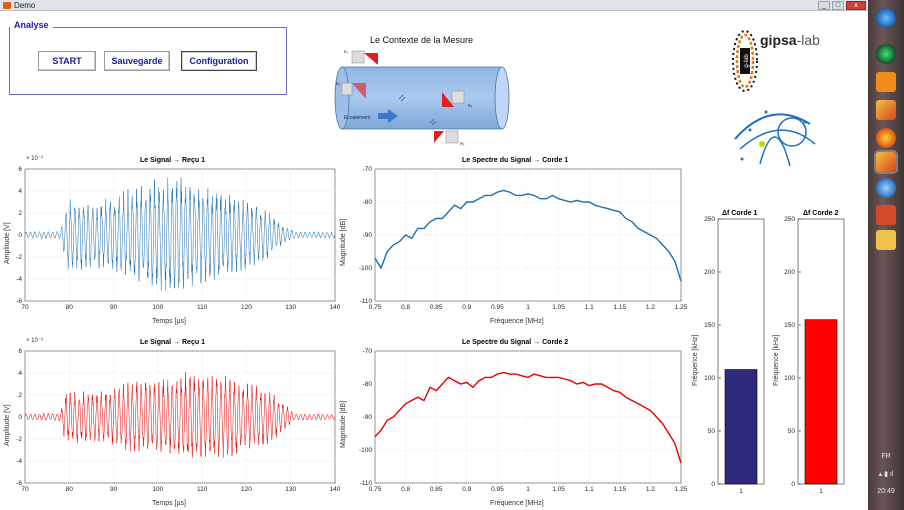  I want to click on signal1-ytick-label: -6, so click(19, 301).